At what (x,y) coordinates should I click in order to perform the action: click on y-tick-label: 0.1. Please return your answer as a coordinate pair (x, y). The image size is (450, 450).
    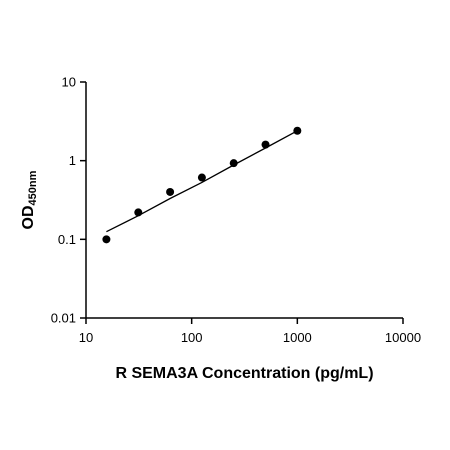
    Looking at the image, I should click on (67, 239).